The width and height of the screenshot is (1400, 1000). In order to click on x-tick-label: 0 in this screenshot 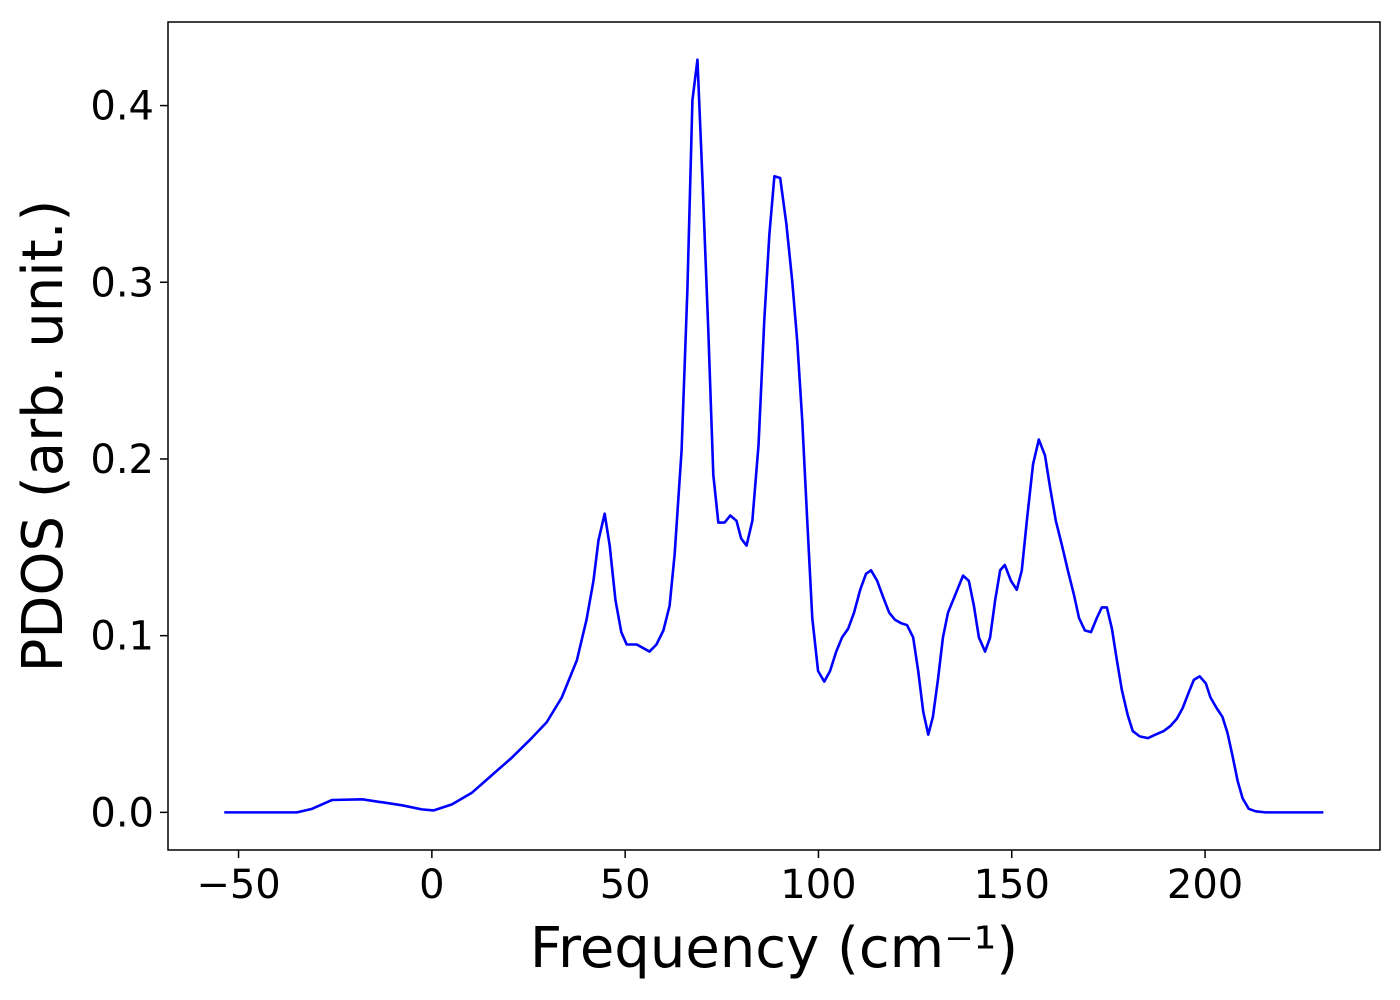, I will do `click(431, 885)`.